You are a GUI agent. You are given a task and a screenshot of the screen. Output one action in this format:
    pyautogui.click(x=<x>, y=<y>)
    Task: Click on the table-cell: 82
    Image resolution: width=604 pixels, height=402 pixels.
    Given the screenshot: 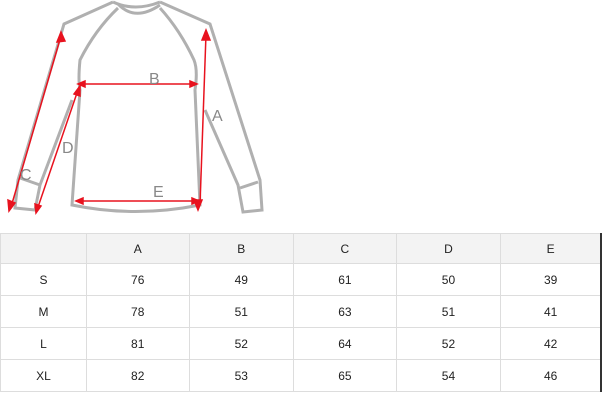 What is the action you would take?
    pyautogui.click(x=137, y=375)
    